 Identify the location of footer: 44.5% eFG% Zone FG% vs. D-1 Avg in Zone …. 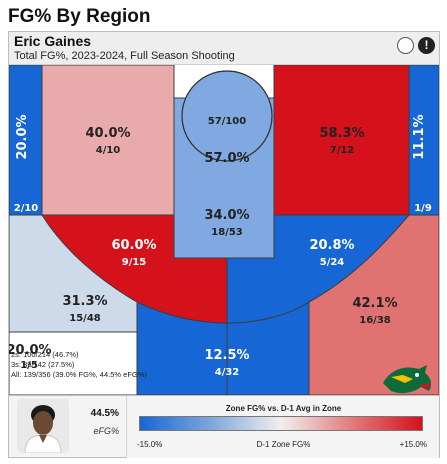
(224, 426).